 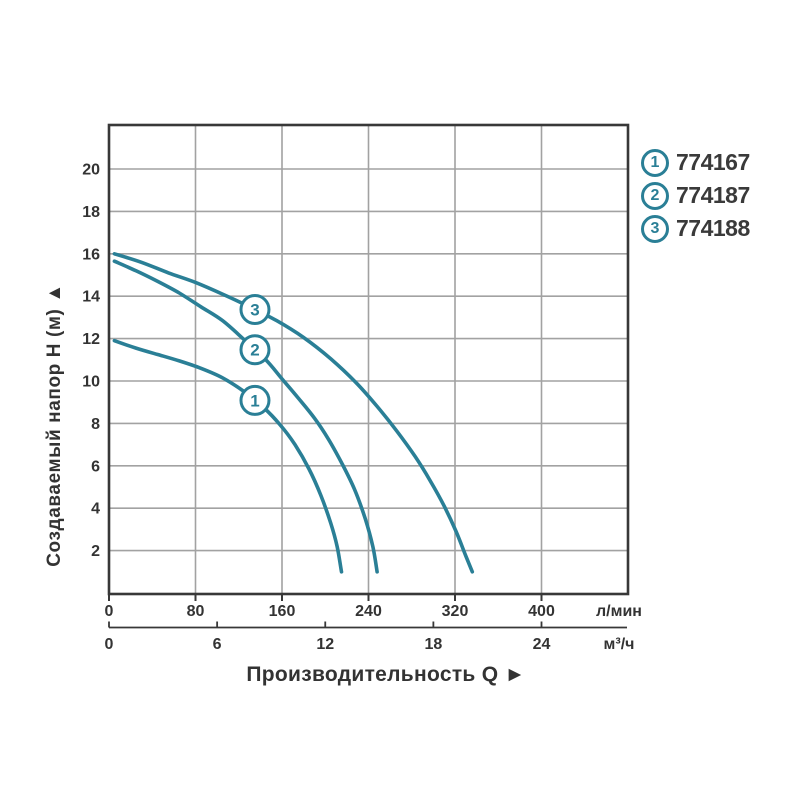 What do you see at coordinates (91, 170) in the screenshot?
I see `y-tick-label: 20` at bounding box center [91, 170].